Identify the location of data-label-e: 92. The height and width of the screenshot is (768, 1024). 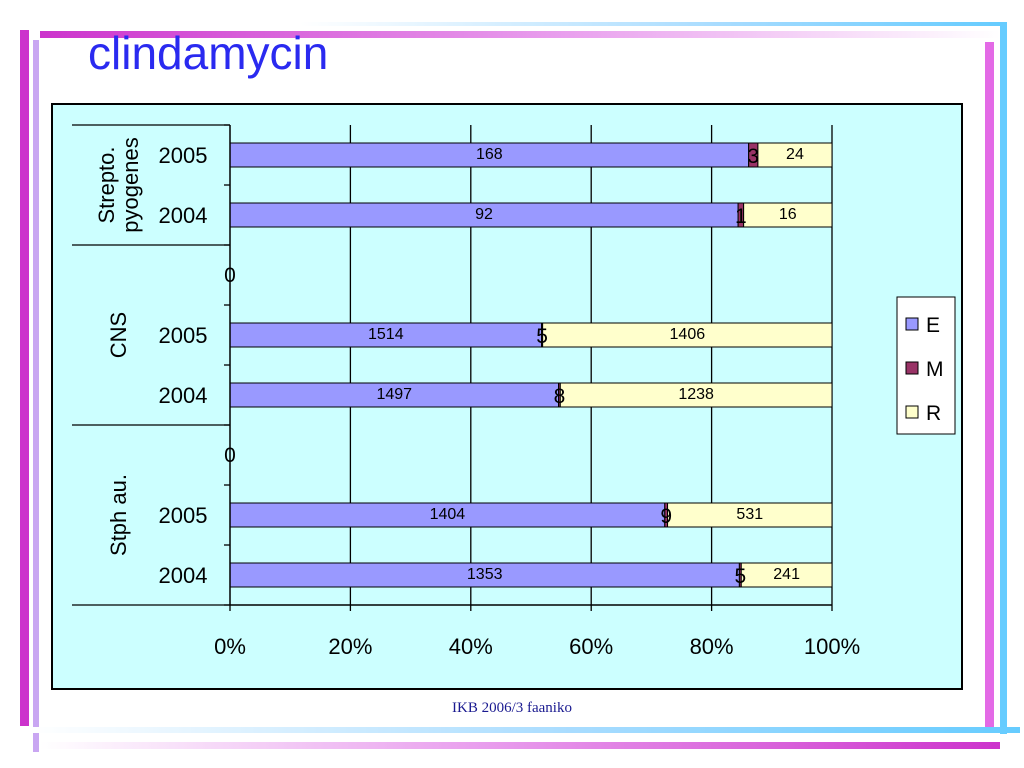
(484, 214).